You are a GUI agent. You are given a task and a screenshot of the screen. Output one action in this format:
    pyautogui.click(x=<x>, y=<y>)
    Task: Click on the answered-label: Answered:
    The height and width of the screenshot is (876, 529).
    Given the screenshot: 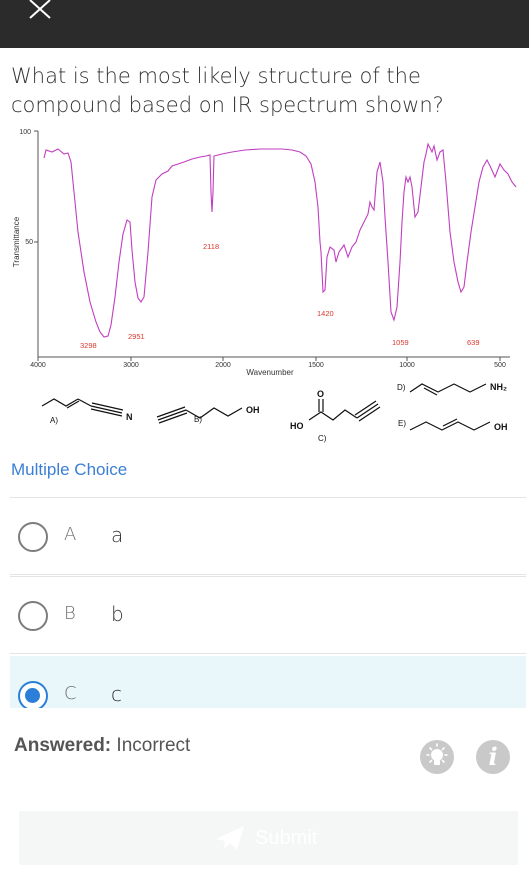 What is the action you would take?
    pyautogui.click(x=63, y=745)
    